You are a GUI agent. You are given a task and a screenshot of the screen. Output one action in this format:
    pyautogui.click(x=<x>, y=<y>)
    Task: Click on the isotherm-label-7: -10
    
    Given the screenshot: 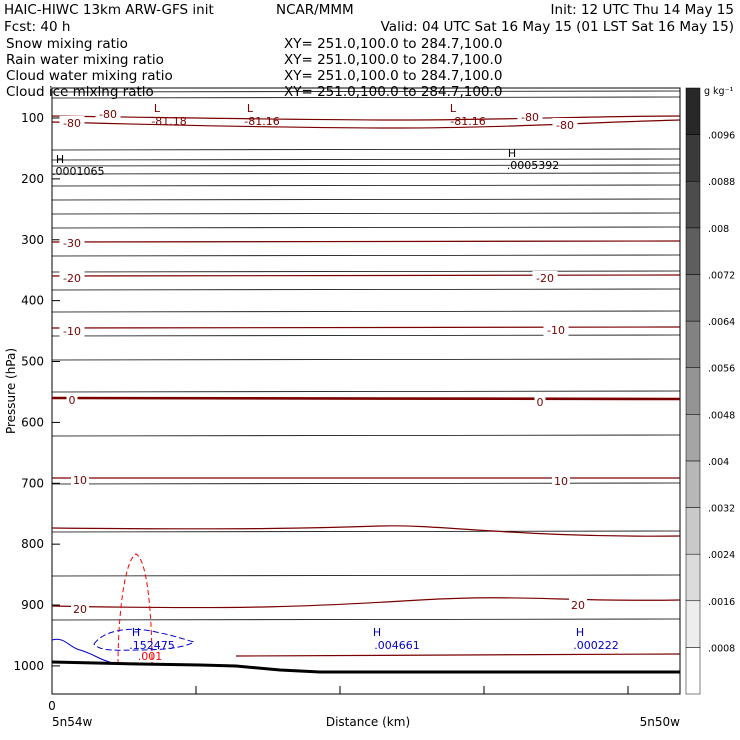 What is the action you would take?
    pyautogui.click(x=72, y=331)
    